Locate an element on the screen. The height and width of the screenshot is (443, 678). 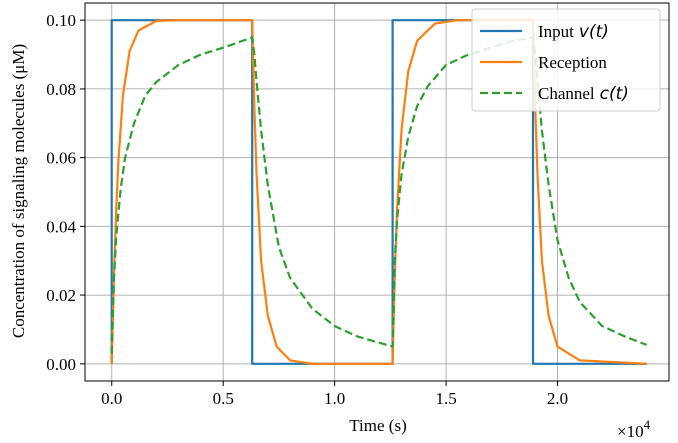
y-tick-label: 0.02 is located at coordinates (61, 295).